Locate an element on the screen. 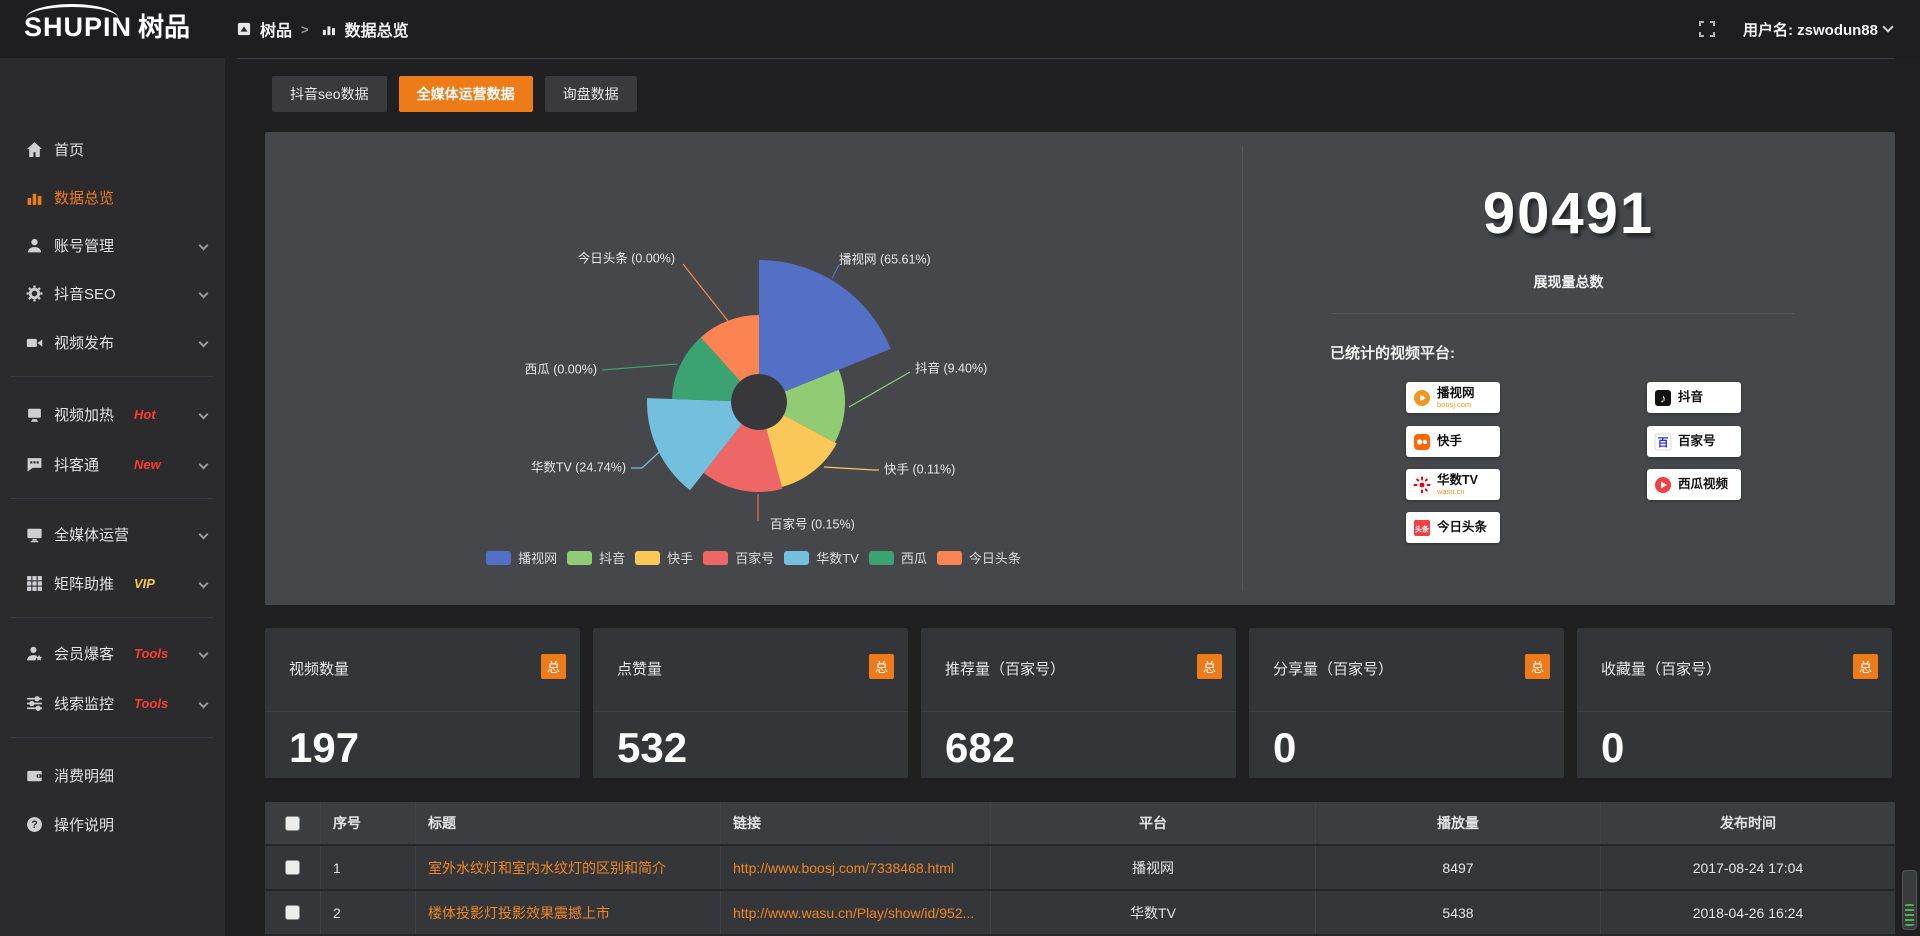  topbar: SHUPIN 树品 树品 > 数据总览 用户名: zswodun88 is located at coordinates (960, 29).